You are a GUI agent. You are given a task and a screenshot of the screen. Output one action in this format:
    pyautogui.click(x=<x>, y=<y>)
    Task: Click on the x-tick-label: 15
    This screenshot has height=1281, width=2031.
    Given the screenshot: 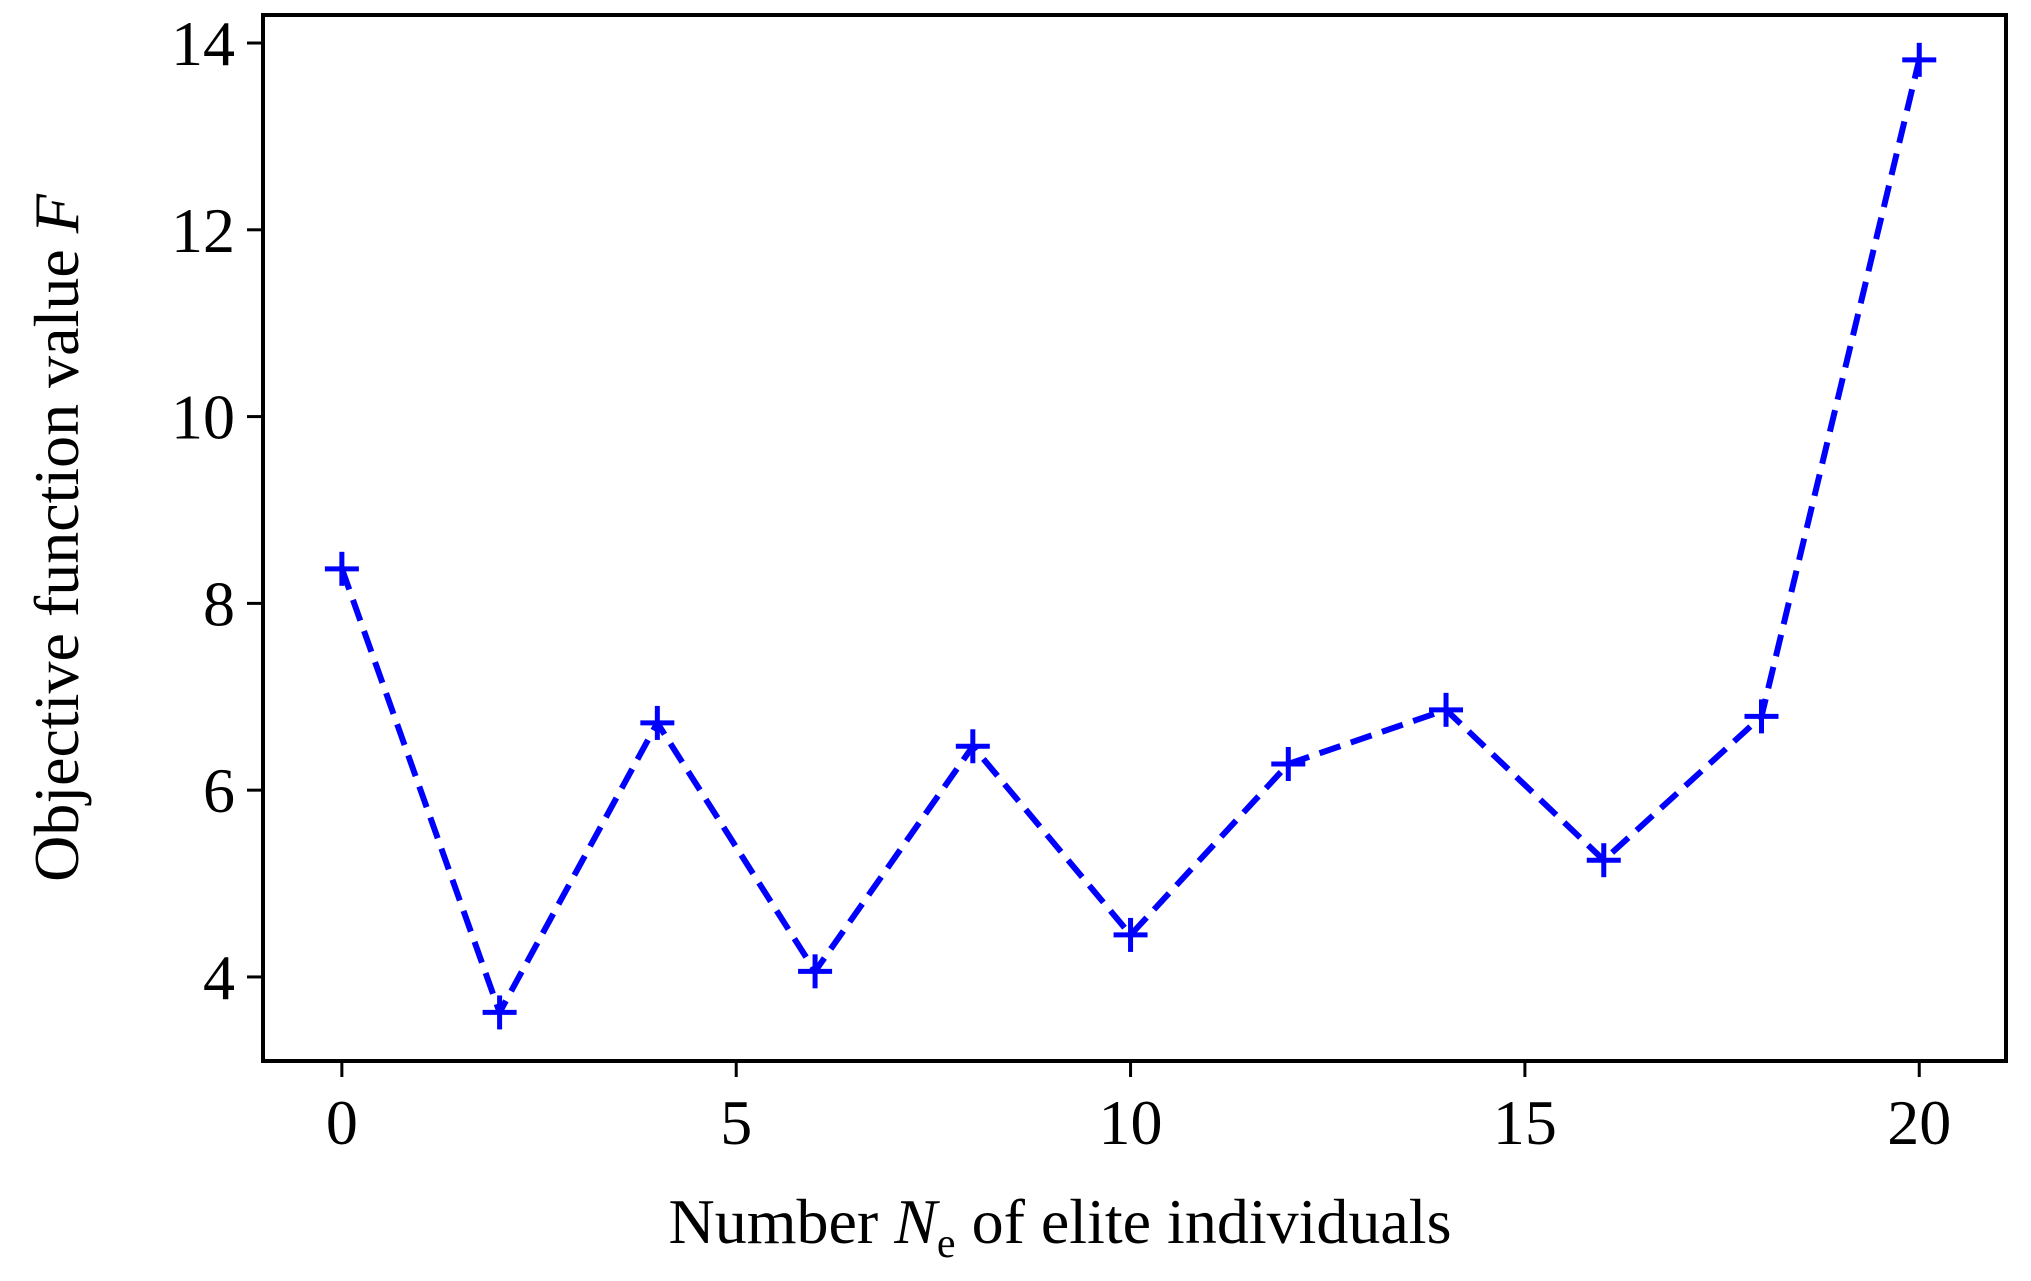 What is the action you would take?
    pyautogui.click(x=1525, y=1122)
    